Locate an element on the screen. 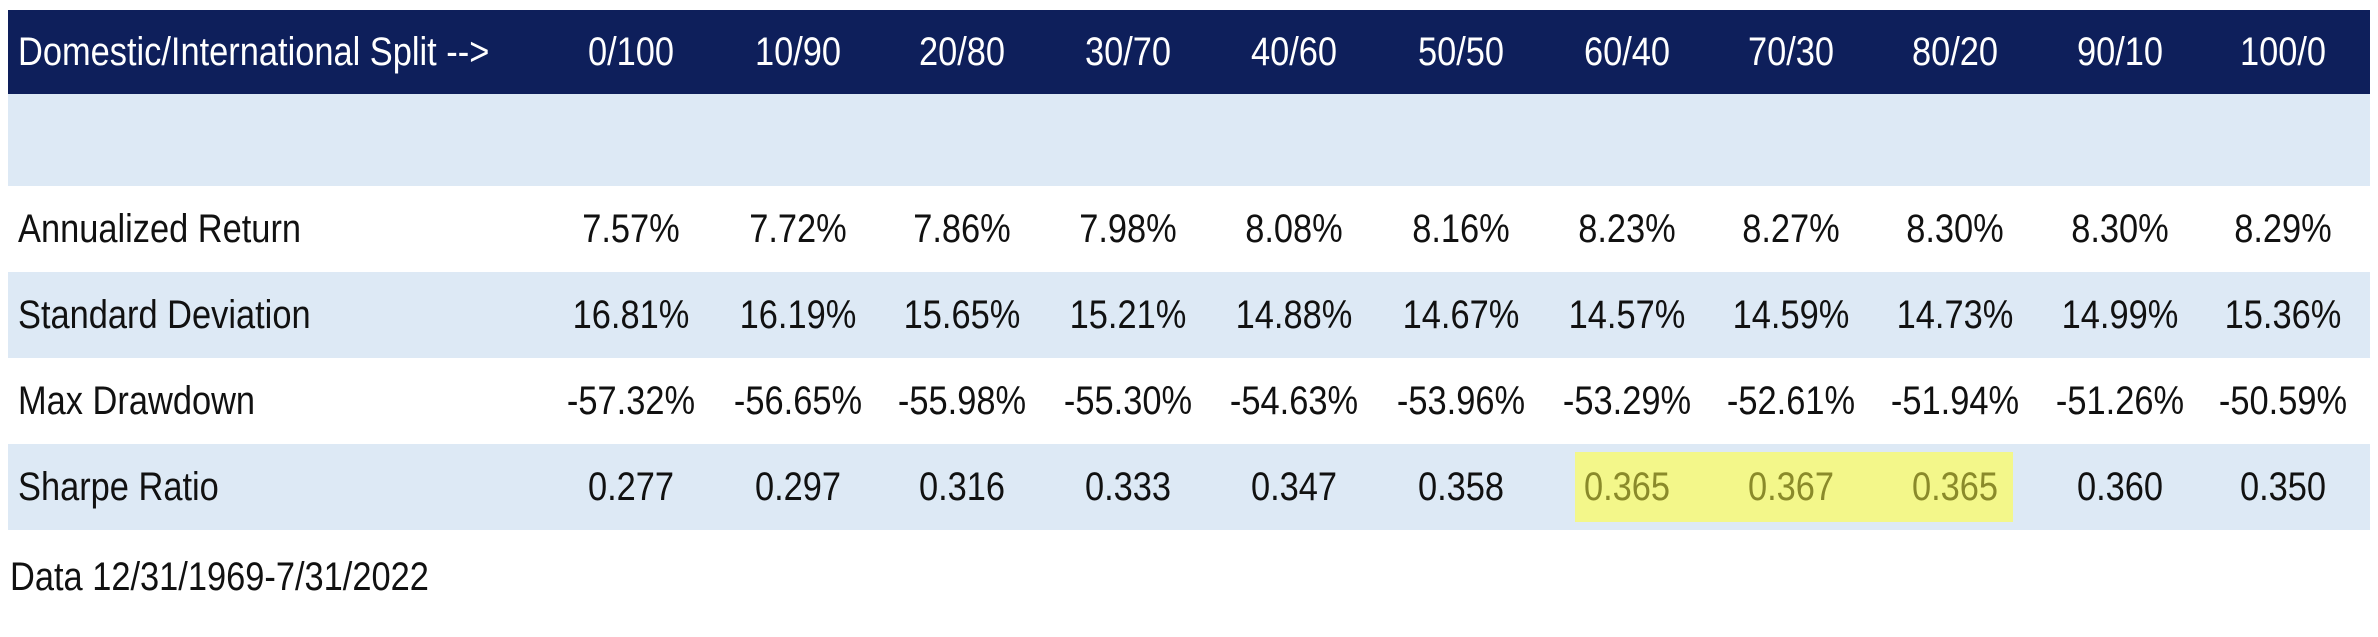  table-cell: -55.30% is located at coordinates (1128, 400).